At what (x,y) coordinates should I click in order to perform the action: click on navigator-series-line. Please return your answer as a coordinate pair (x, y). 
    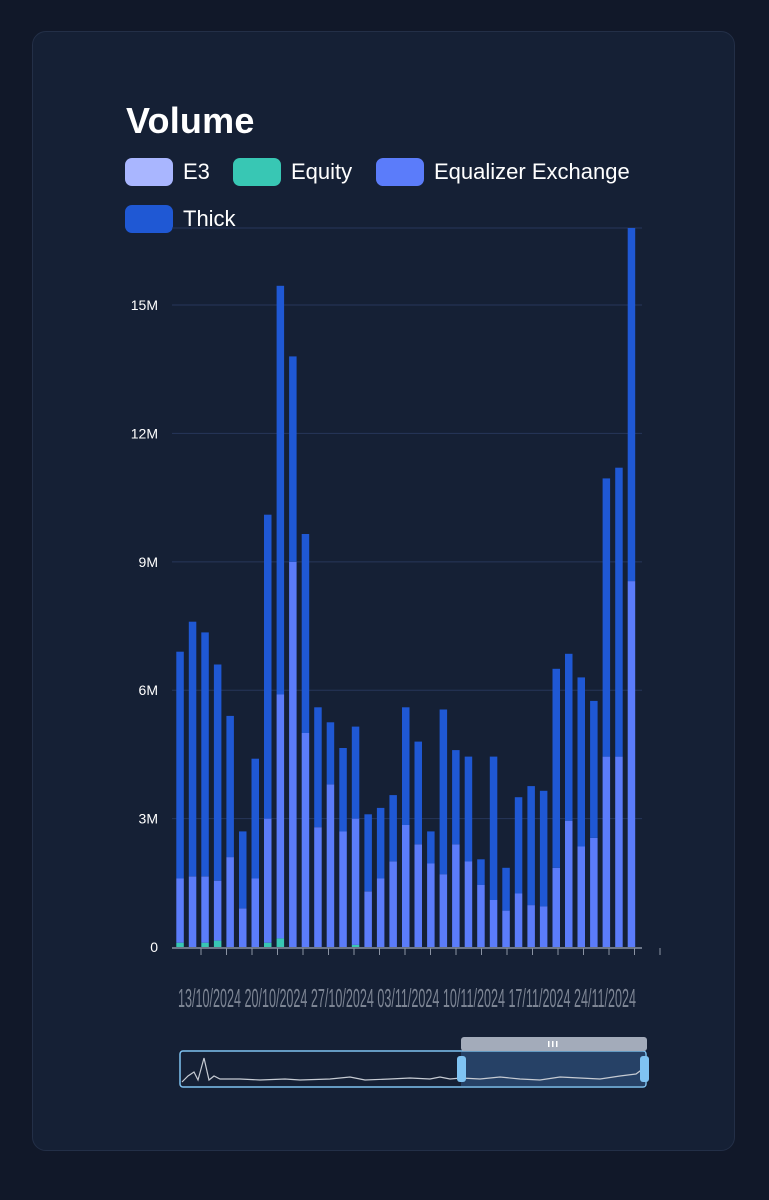
    Looking at the image, I should click on (413, 1070).